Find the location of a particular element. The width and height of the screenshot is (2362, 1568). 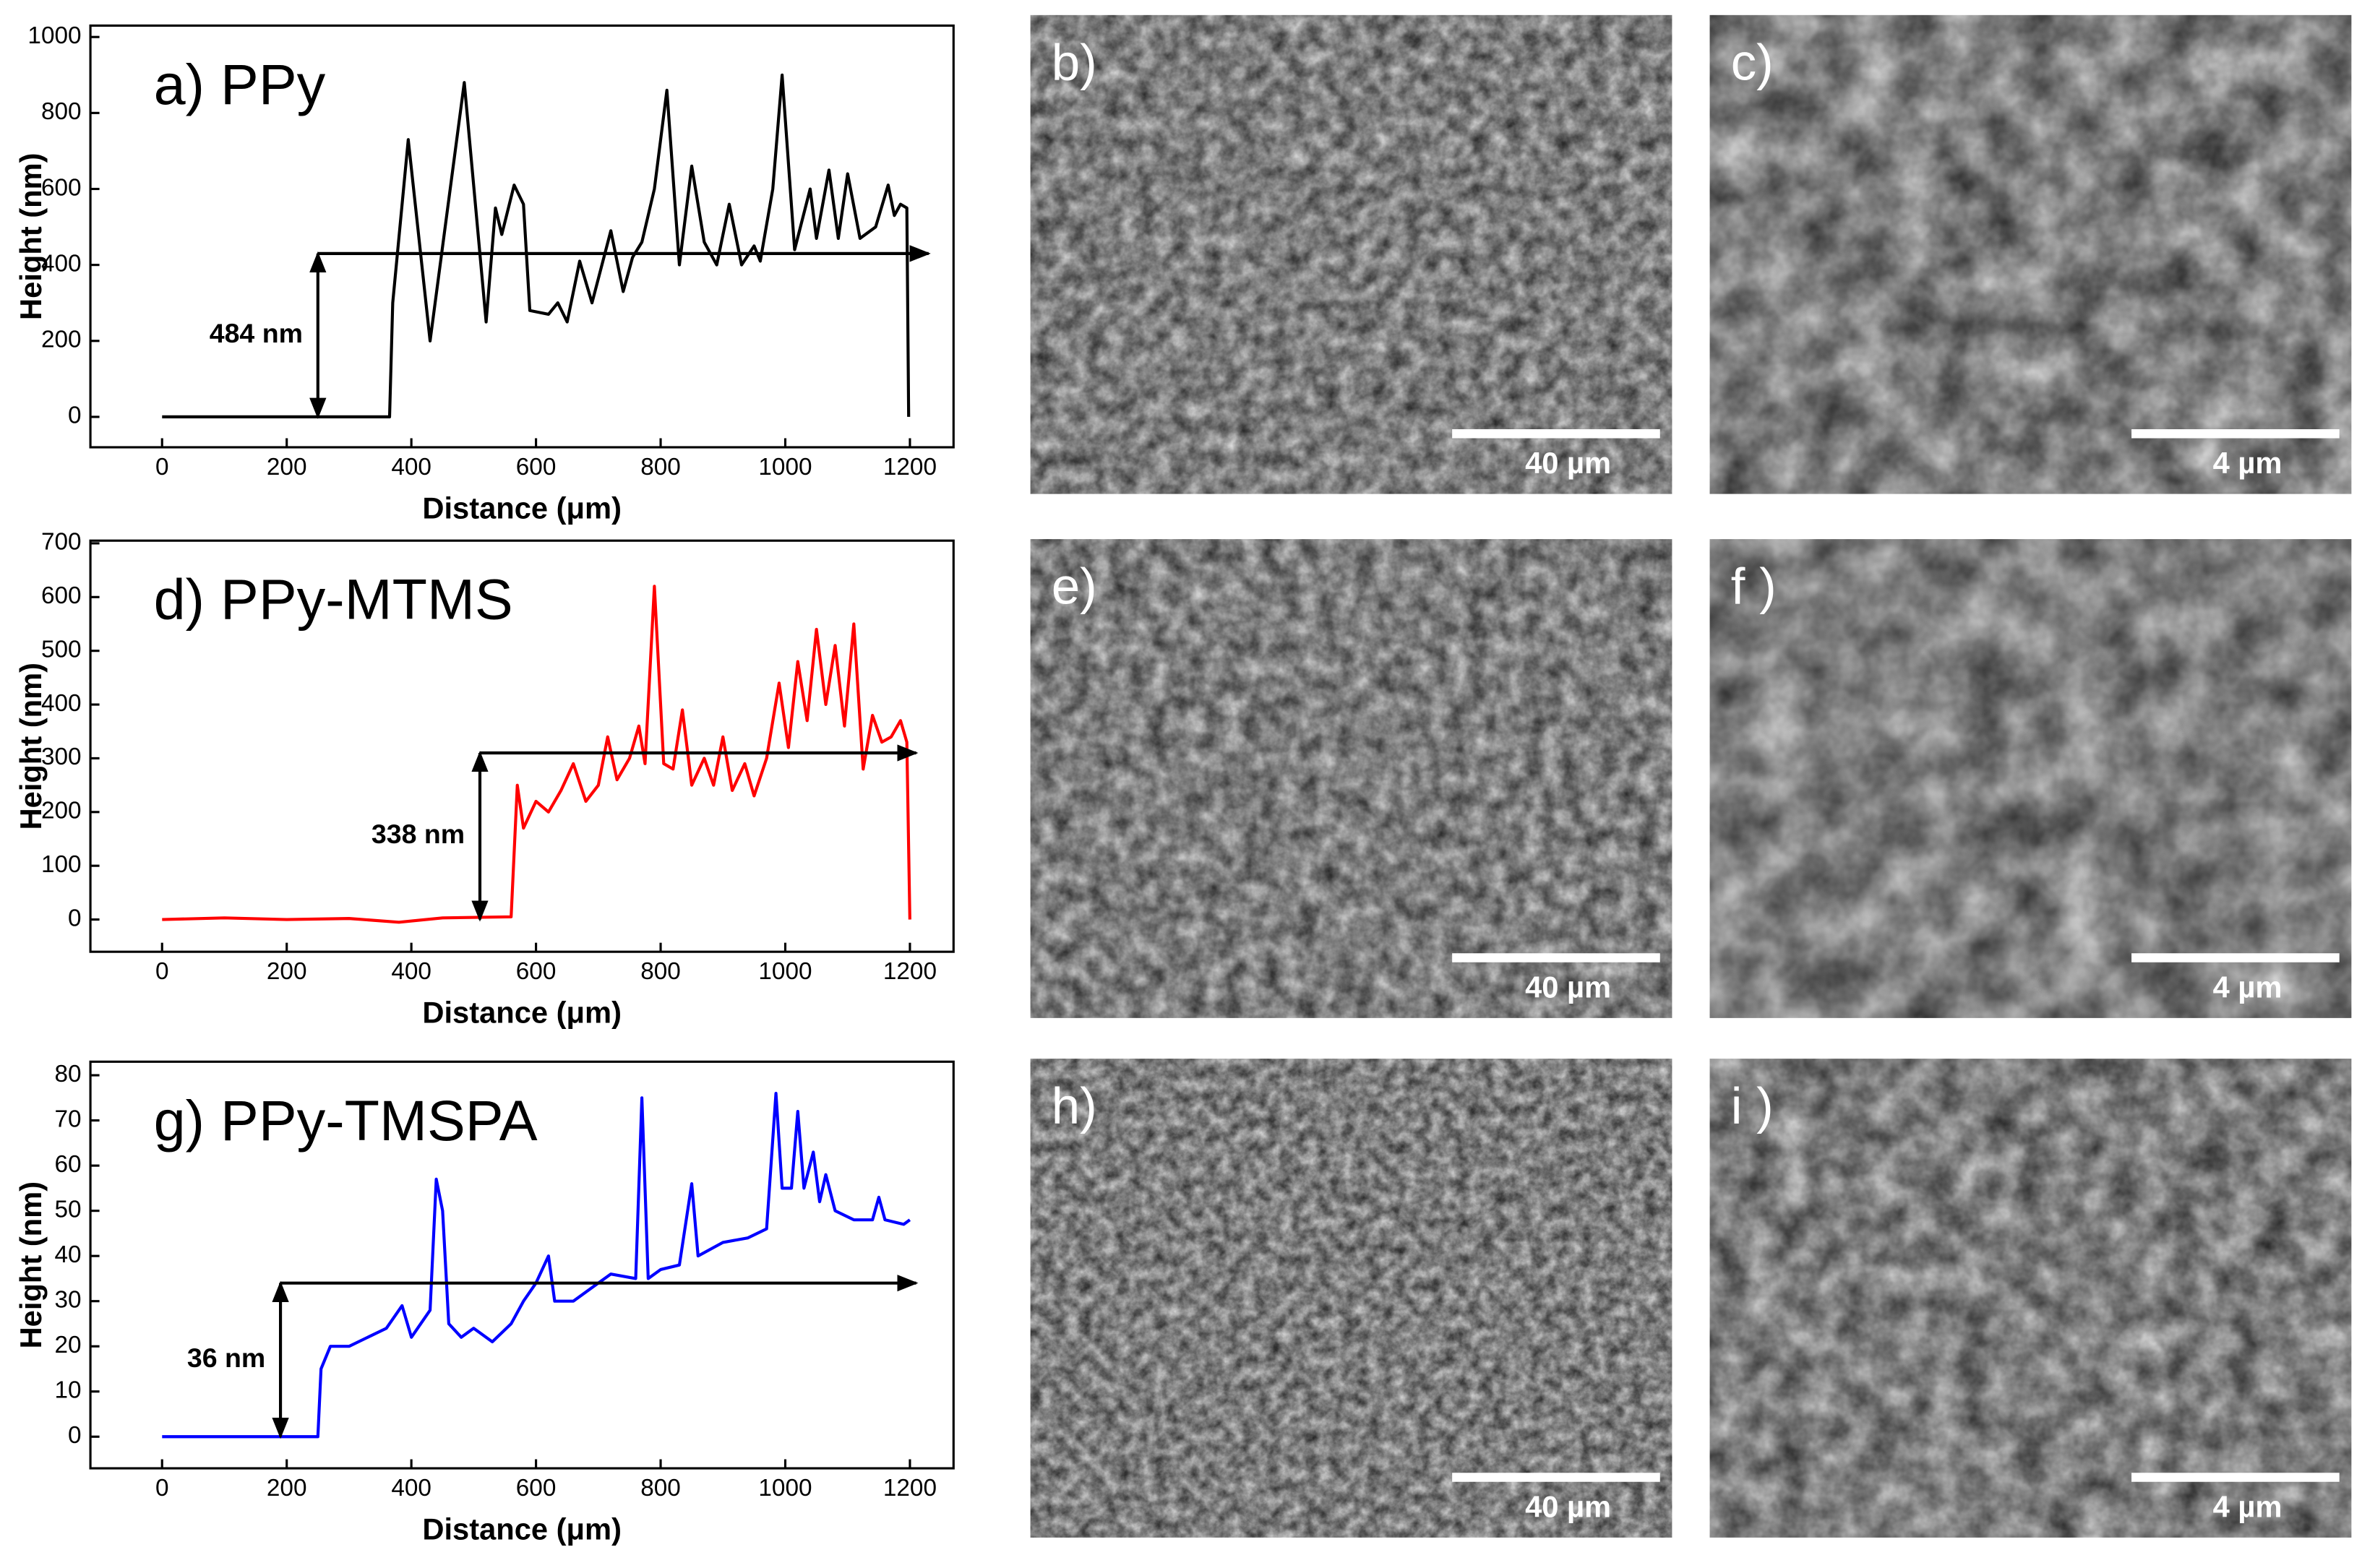

y-tick-label: 30 is located at coordinates (68, 1300).